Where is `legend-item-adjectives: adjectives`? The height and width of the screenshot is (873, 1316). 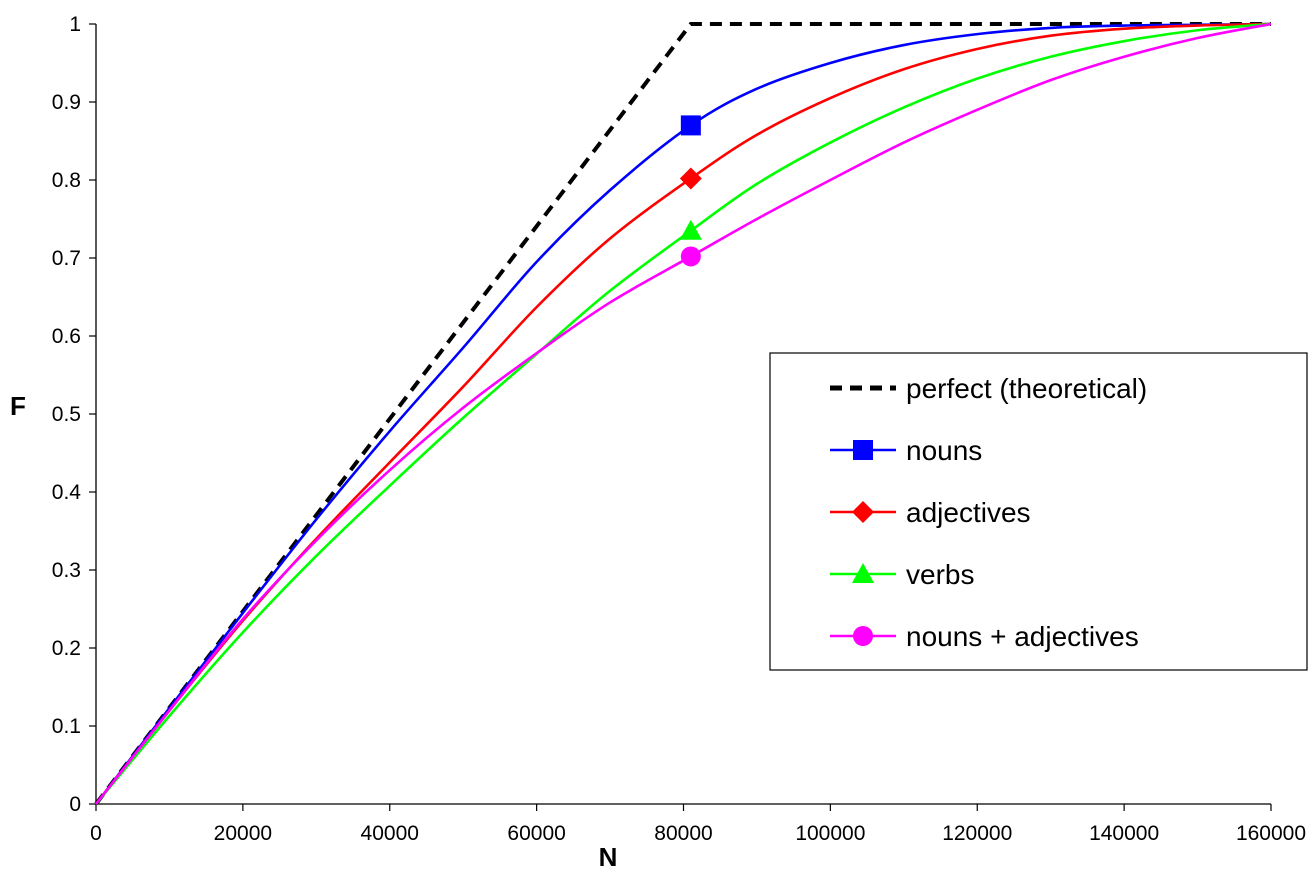 legend-item-adjectives: adjectives is located at coordinates (930, 512).